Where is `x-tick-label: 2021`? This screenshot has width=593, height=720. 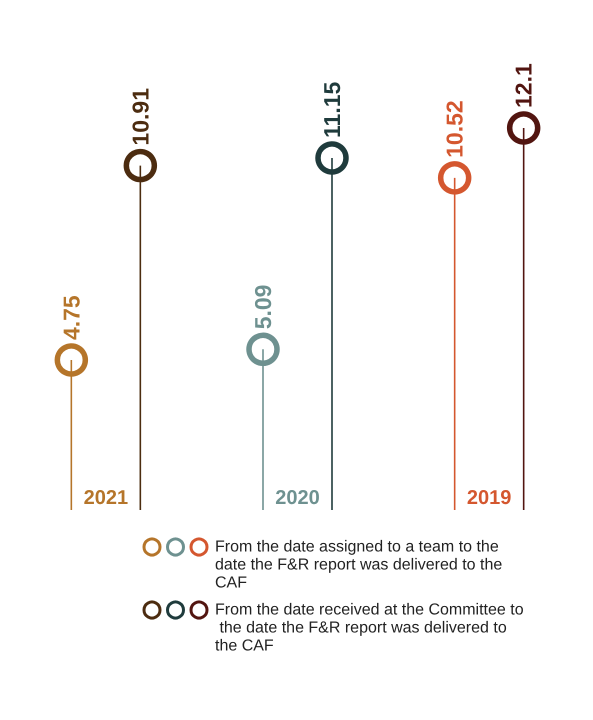
x-tick-label: 2021 is located at coordinates (106, 498).